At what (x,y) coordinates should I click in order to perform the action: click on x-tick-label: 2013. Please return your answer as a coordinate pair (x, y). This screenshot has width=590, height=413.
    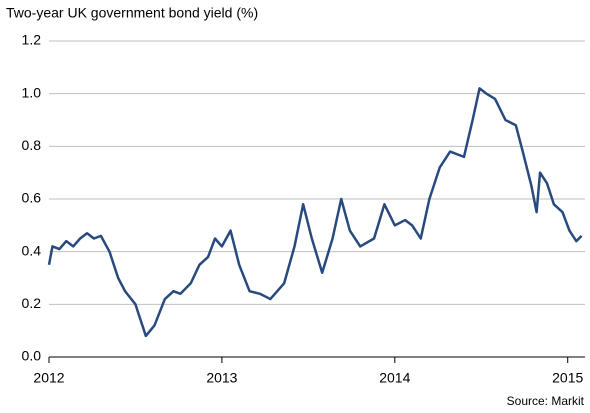
    Looking at the image, I should click on (221, 378).